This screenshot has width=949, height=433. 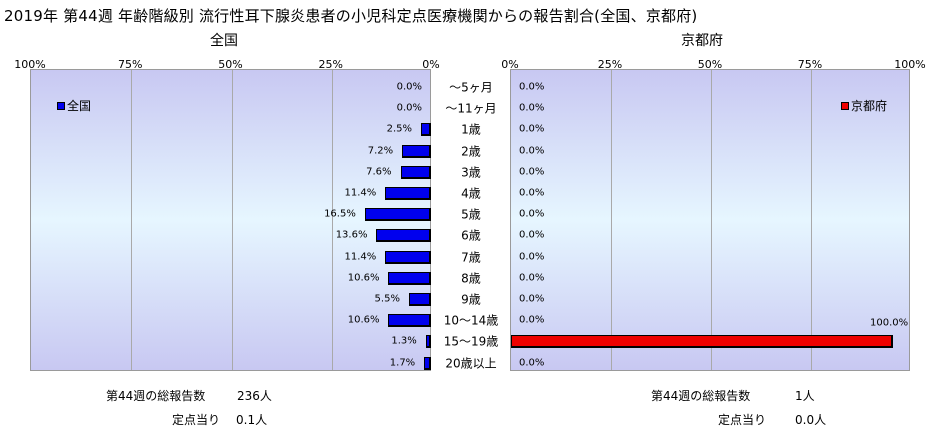 I want to click on age-category-label: 7歳, so click(x=471, y=257).